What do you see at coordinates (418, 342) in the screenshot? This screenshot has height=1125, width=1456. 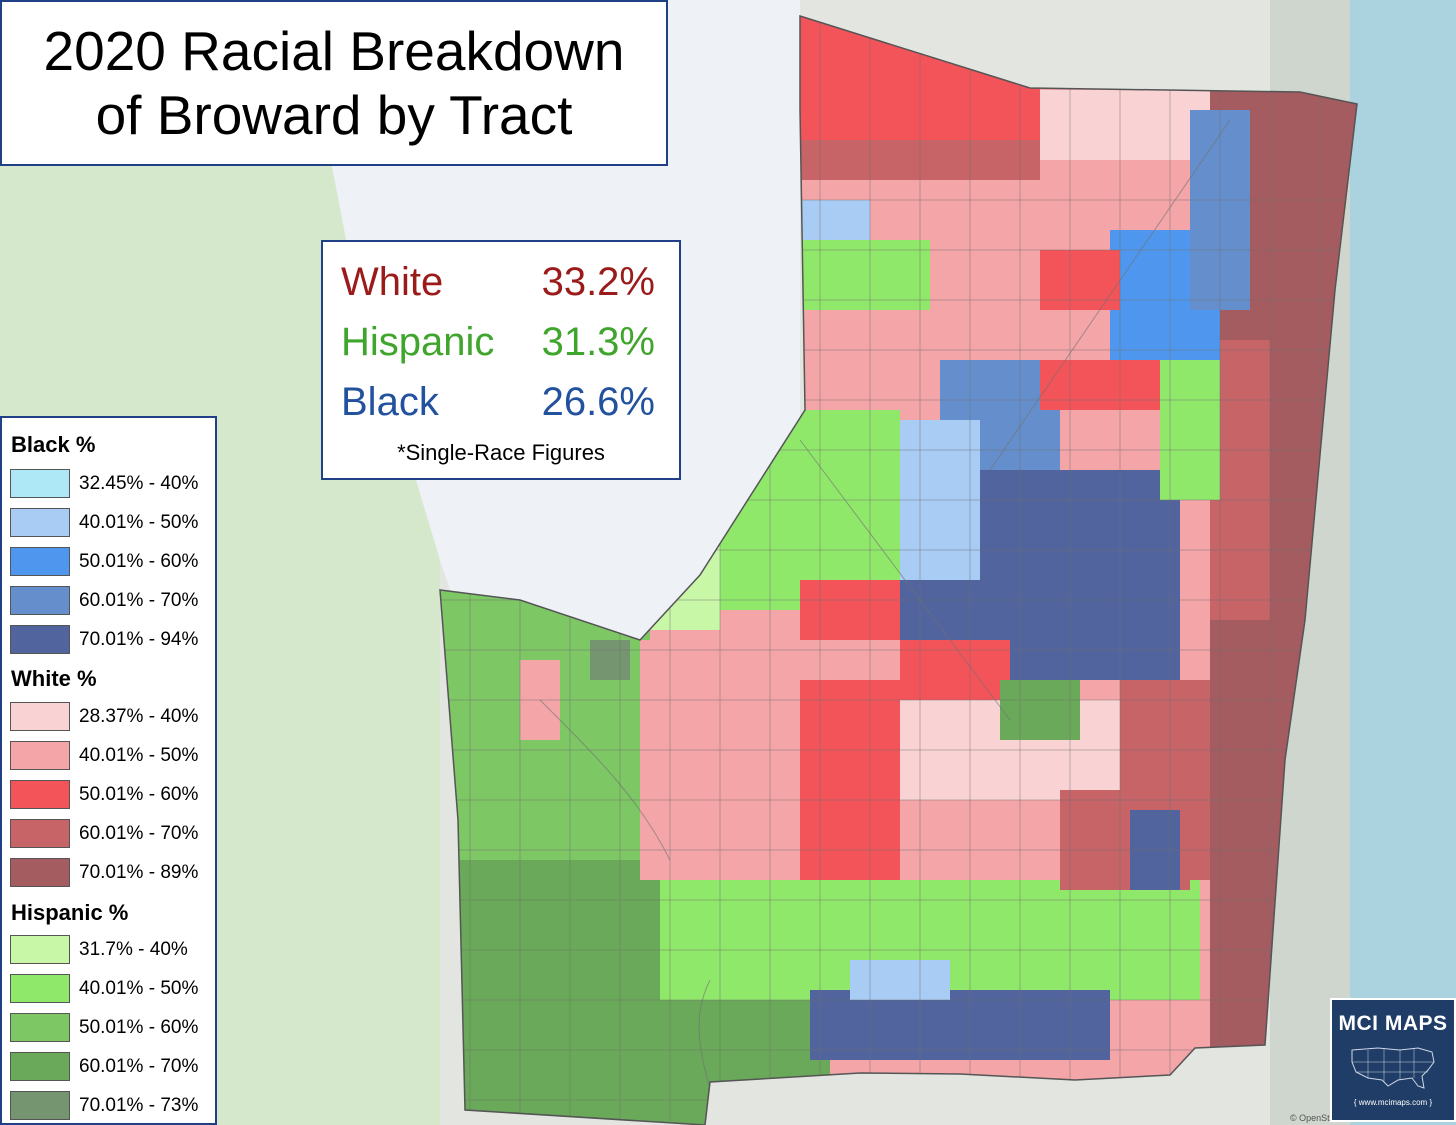 I see `stat-label-hispanic: Hispanic` at bounding box center [418, 342].